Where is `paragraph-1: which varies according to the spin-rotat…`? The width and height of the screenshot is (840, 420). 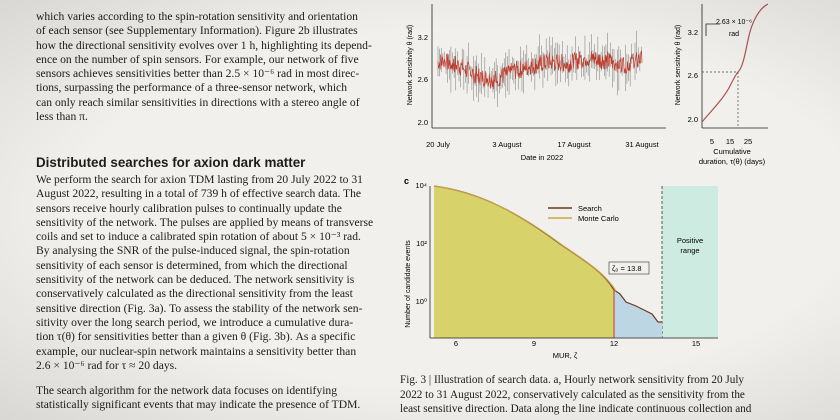
paragraph-1: which varies according to the spin-rotat… is located at coordinates (204, 67).